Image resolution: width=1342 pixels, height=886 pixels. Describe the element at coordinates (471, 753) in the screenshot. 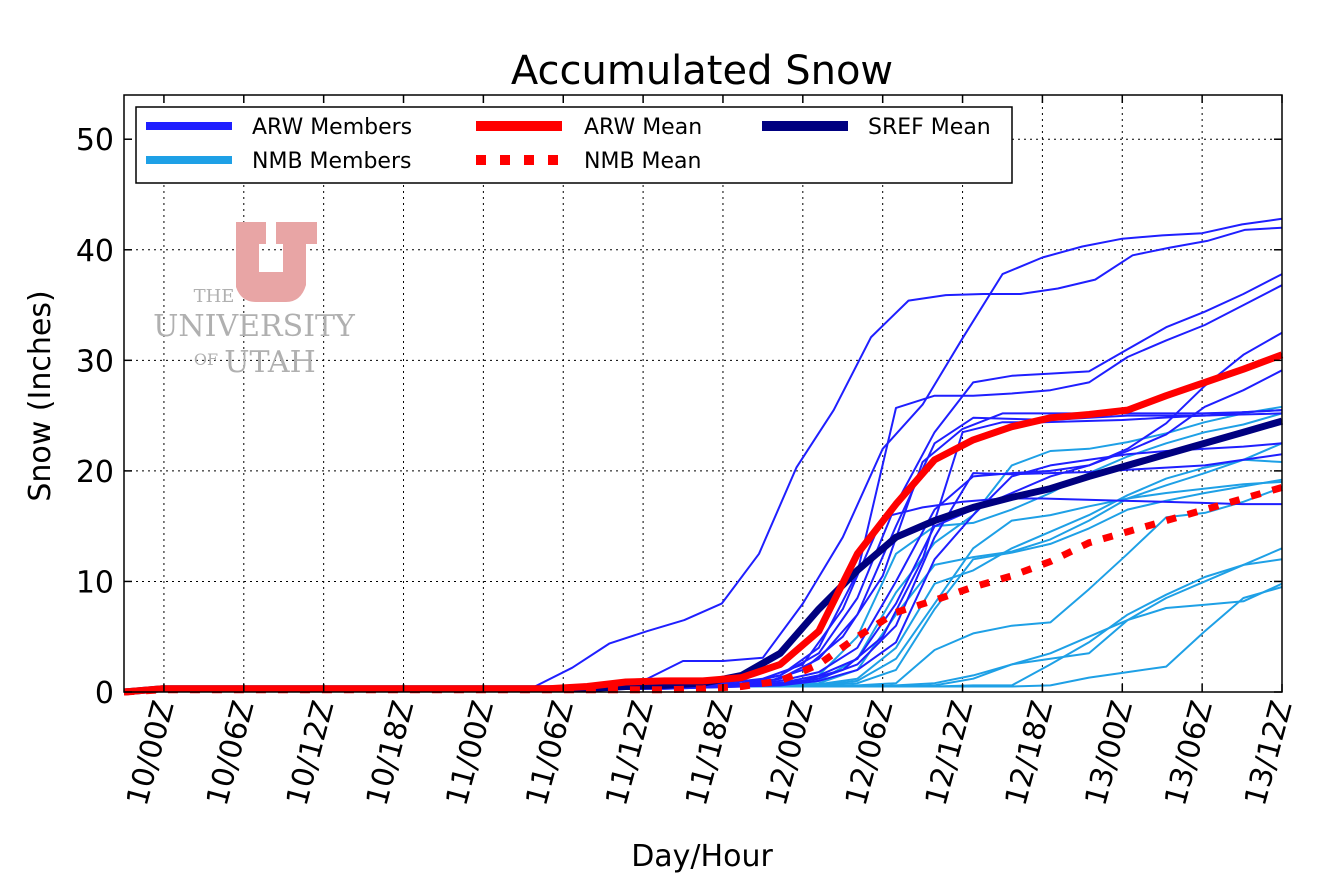

I see `x-tick-label: 11/00Z` at that location.